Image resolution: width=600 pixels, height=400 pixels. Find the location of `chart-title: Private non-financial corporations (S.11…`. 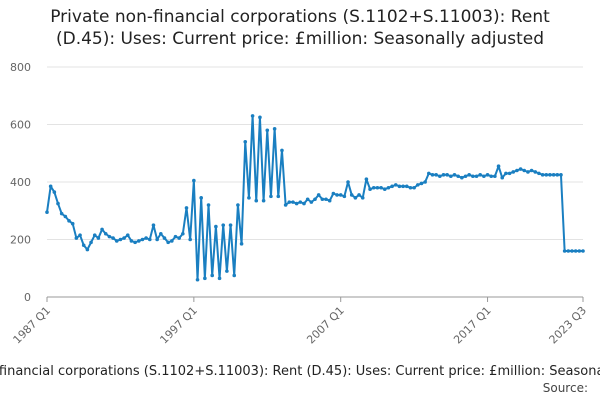

chart-title: Private non-financial corporations (S.11… is located at coordinates (300, 28).